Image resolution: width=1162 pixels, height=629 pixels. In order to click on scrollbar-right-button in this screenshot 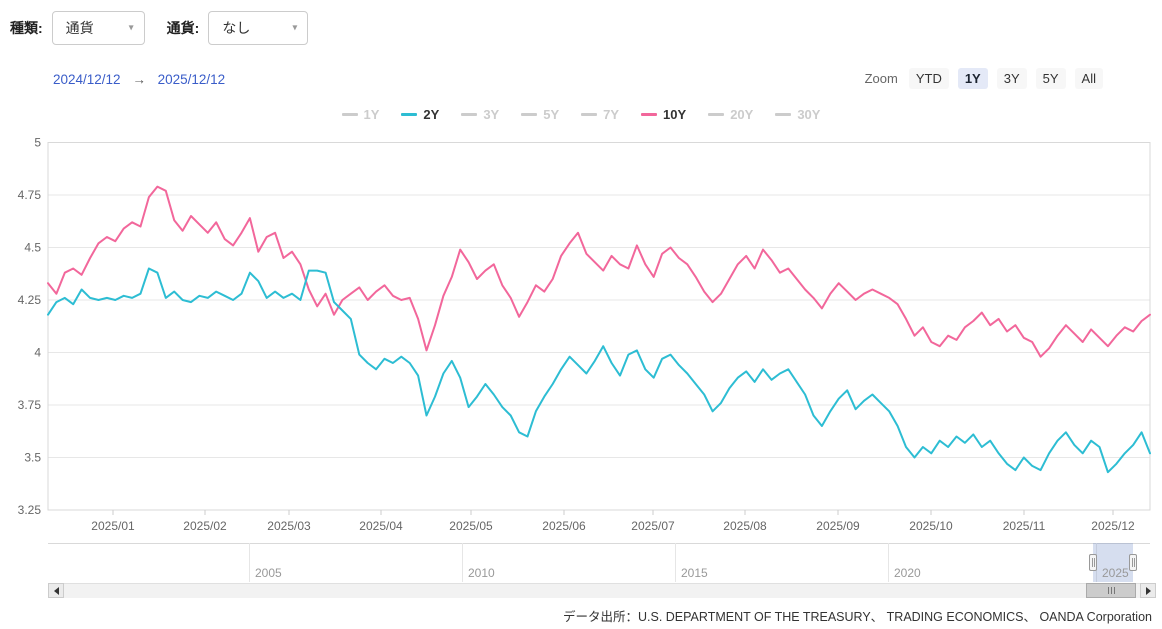, I will do `click(1148, 590)`.